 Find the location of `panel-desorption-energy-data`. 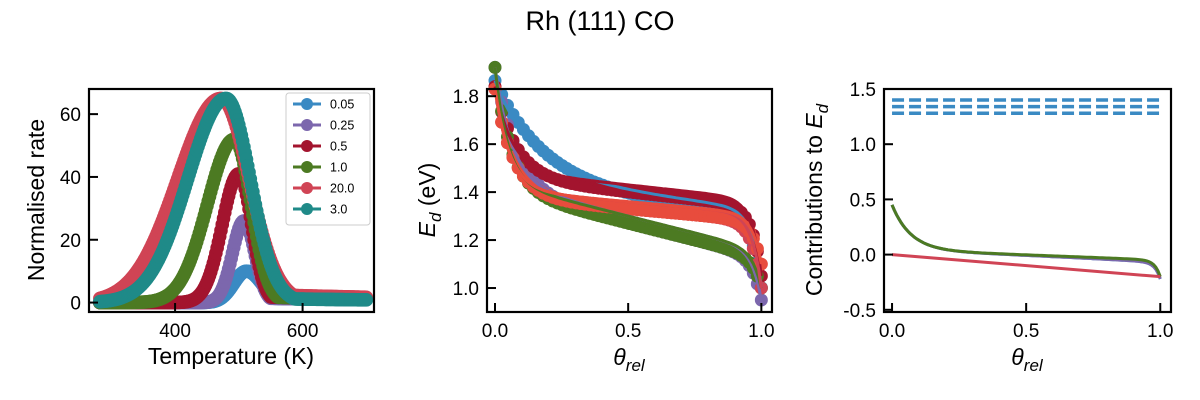

panel-desorption-energy-data is located at coordinates (628, 183).